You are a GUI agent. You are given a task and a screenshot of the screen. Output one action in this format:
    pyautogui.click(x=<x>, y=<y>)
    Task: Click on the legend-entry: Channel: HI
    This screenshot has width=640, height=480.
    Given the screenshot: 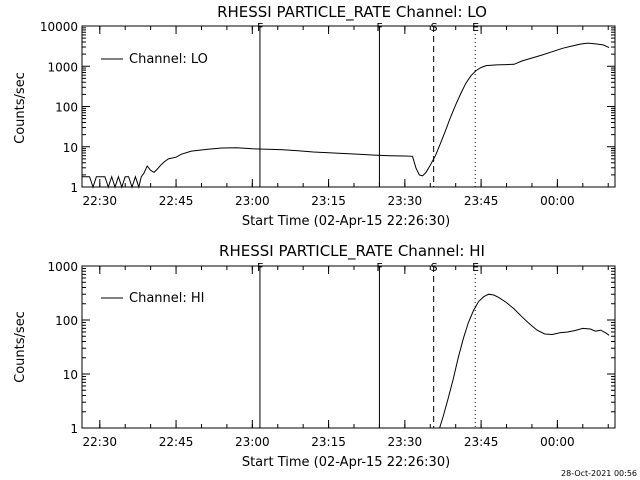 What is the action you would take?
    pyautogui.click(x=167, y=298)
    